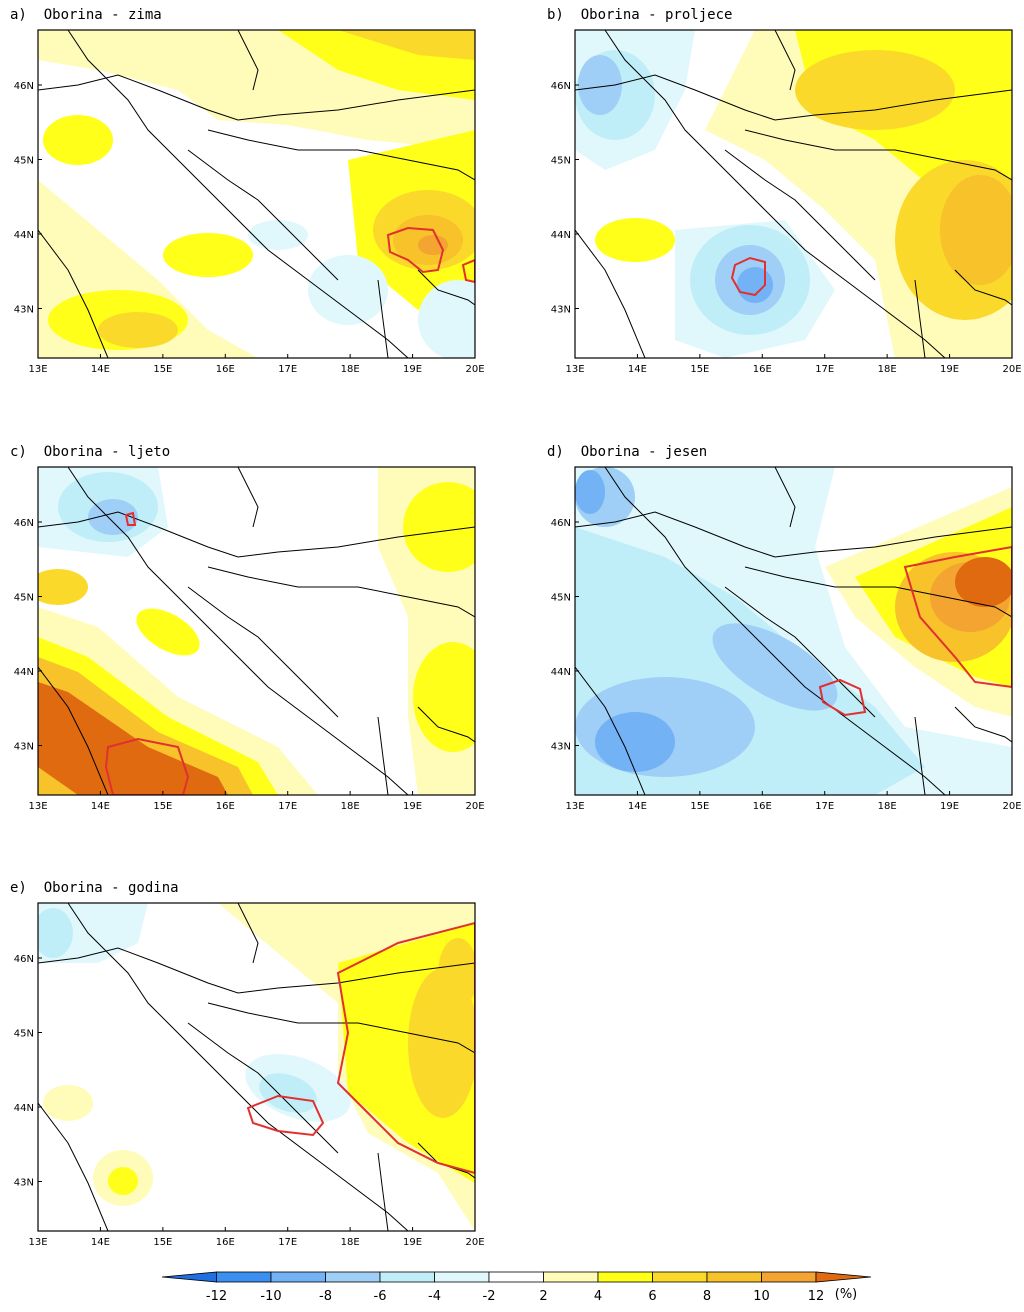 This screenshot has height=1312, width=1024. I want to click on map-d: 13E 14E 15E 16E 17E 18E 19E 20E 46N 45N 44N 43N, so click(786, 639).